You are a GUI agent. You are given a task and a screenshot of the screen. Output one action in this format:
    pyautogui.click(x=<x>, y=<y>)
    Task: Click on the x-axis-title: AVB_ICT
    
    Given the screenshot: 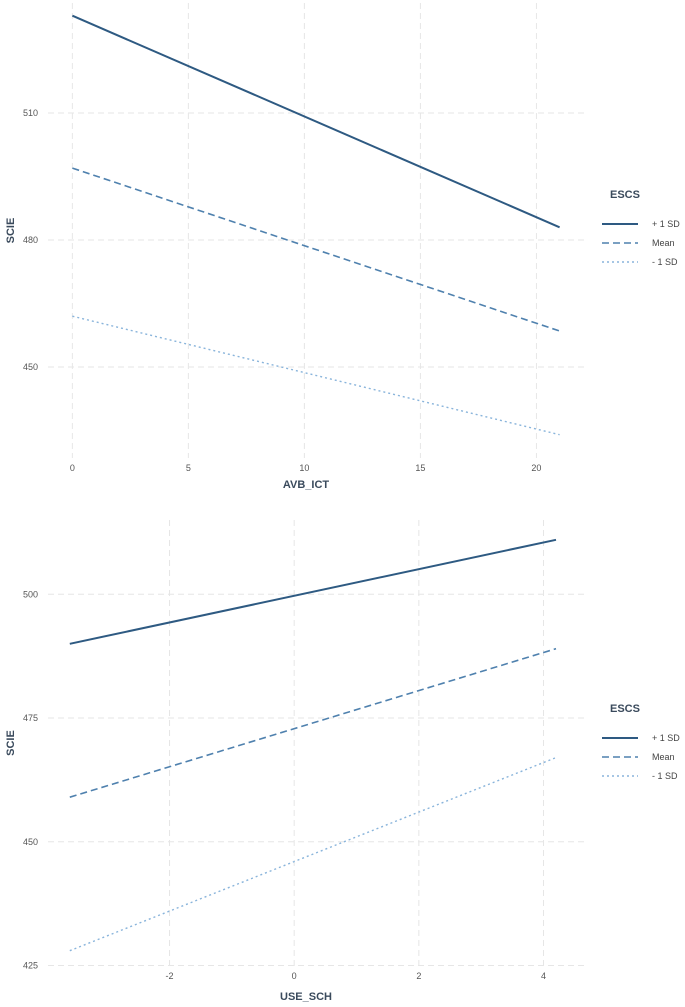 What is the action you would take?
    pyautogui.click(x=306, y=485)
    